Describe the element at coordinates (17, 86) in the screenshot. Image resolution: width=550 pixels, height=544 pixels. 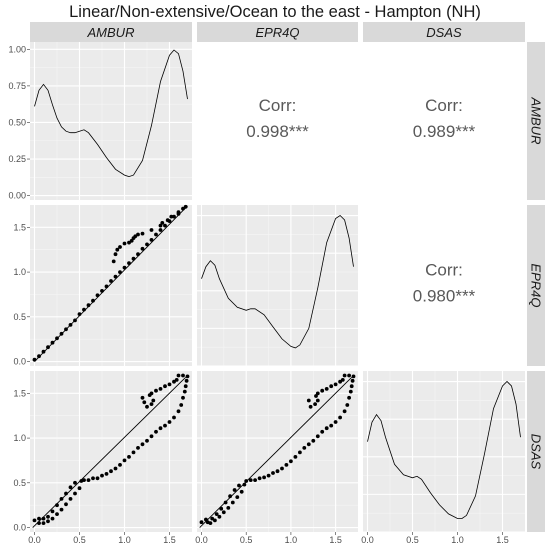
I see `y-tick-label: 0.75` at that location.